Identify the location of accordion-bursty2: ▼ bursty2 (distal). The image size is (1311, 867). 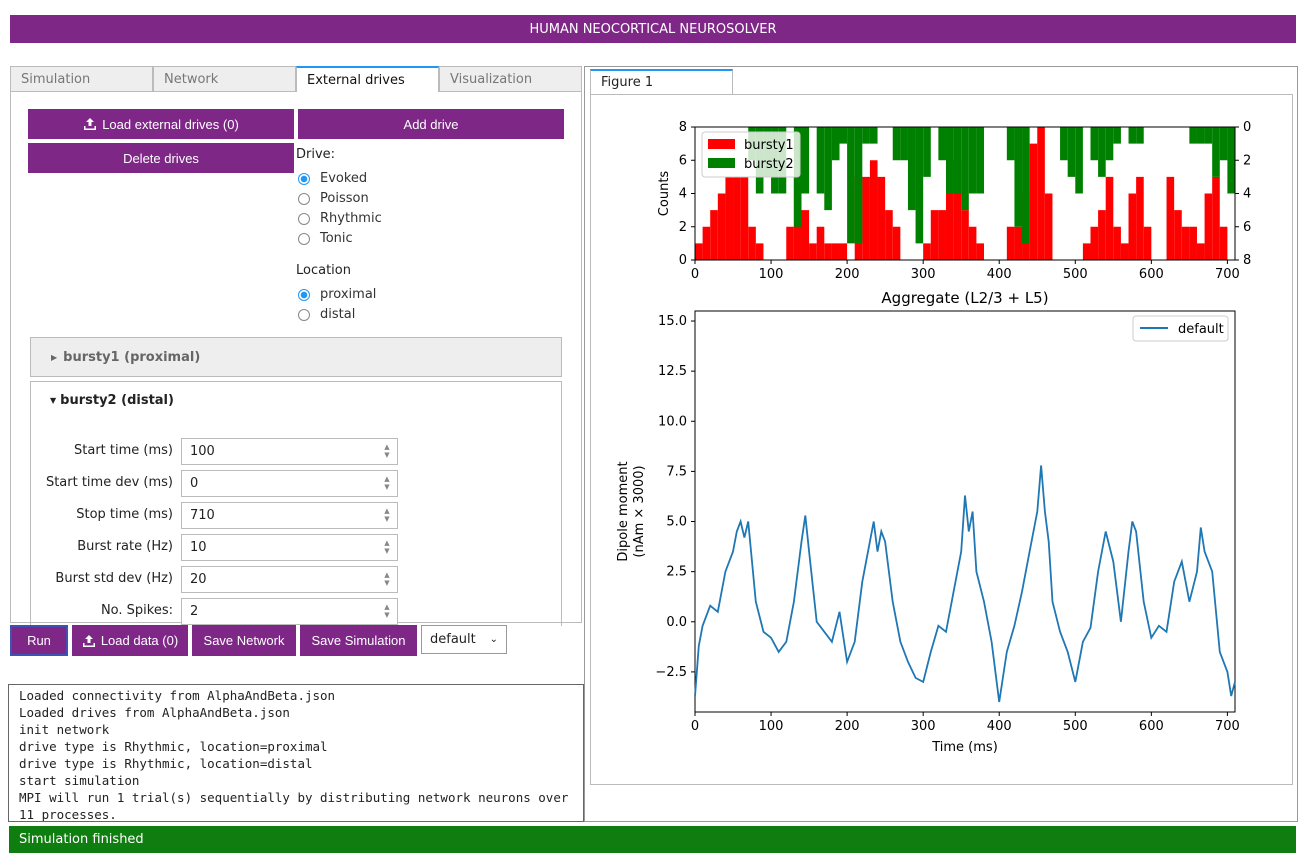
(112, 400).